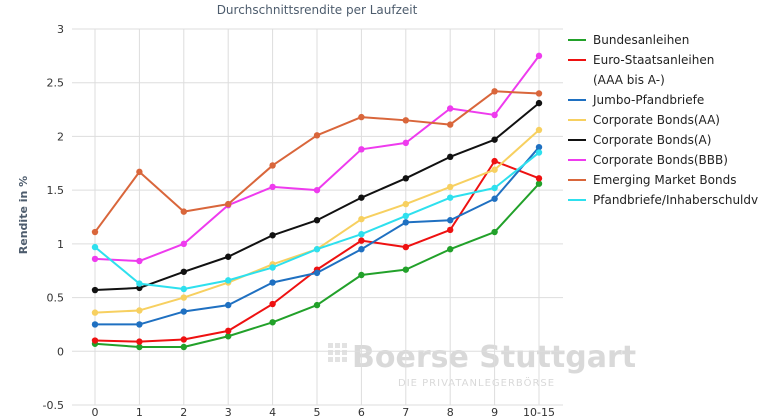  I want to click on x-tick-label: 2, so click(183, 412).